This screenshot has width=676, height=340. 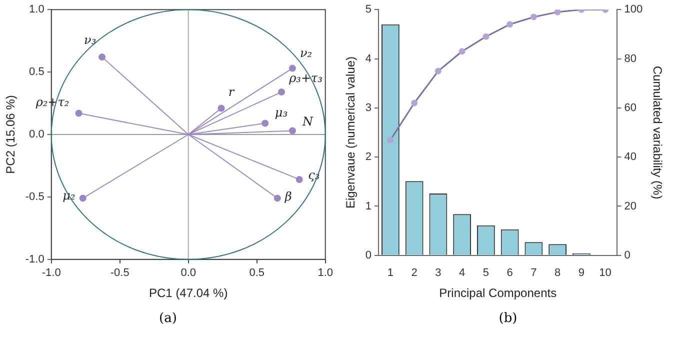 What do you see at coordinates (581, 273) in the screenshot?
I see `x-tick-label: 9` at bounding box center [581, 273].